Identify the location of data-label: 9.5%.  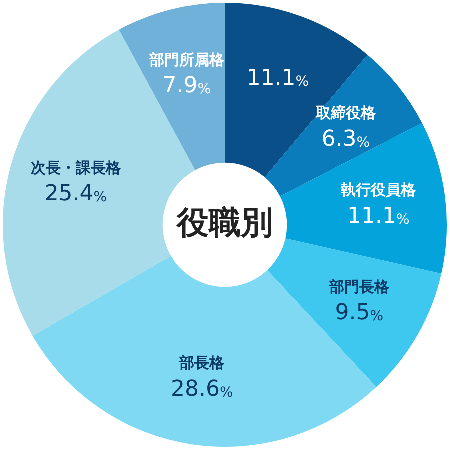
(359, 313).